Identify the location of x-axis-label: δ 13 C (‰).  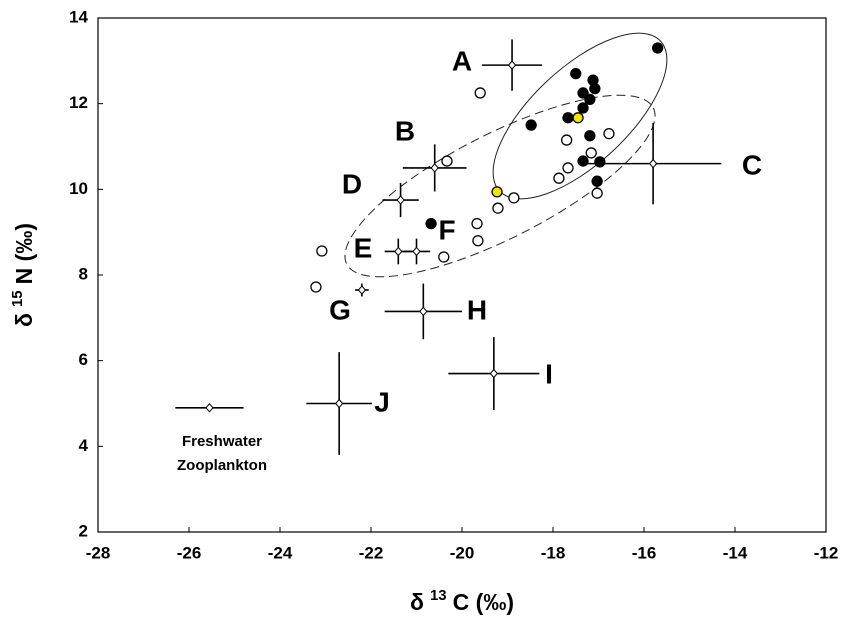
(462, 601).